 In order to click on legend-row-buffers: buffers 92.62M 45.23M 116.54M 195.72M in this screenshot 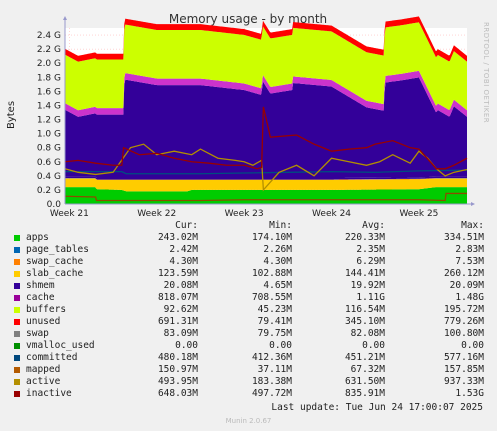, I will do `click(248, 310)`.